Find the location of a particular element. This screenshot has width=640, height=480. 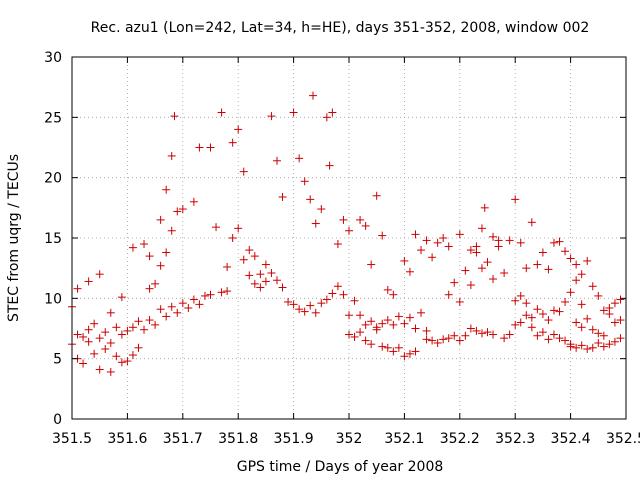

x-tick-label: 351.9 is located at coordinates (294, 439).